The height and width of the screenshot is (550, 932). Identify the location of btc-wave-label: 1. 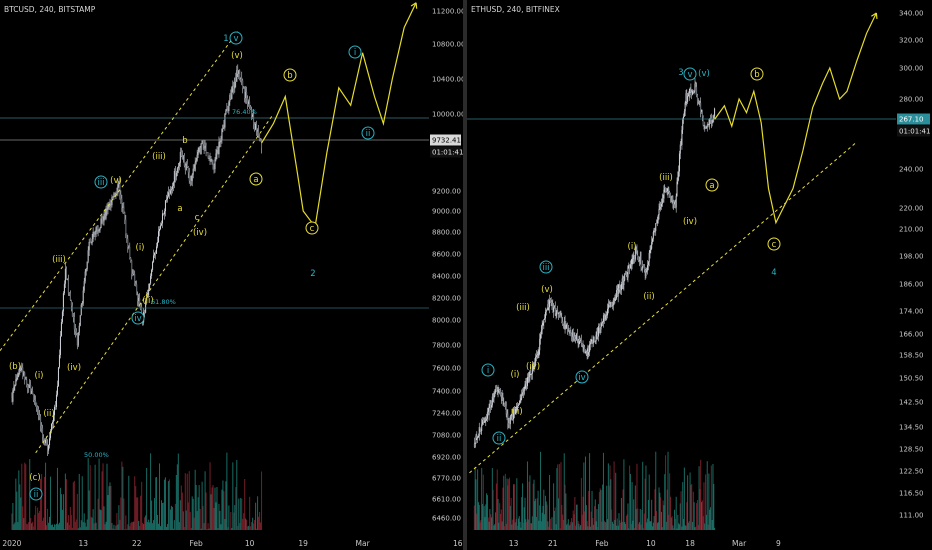
(225, 39).